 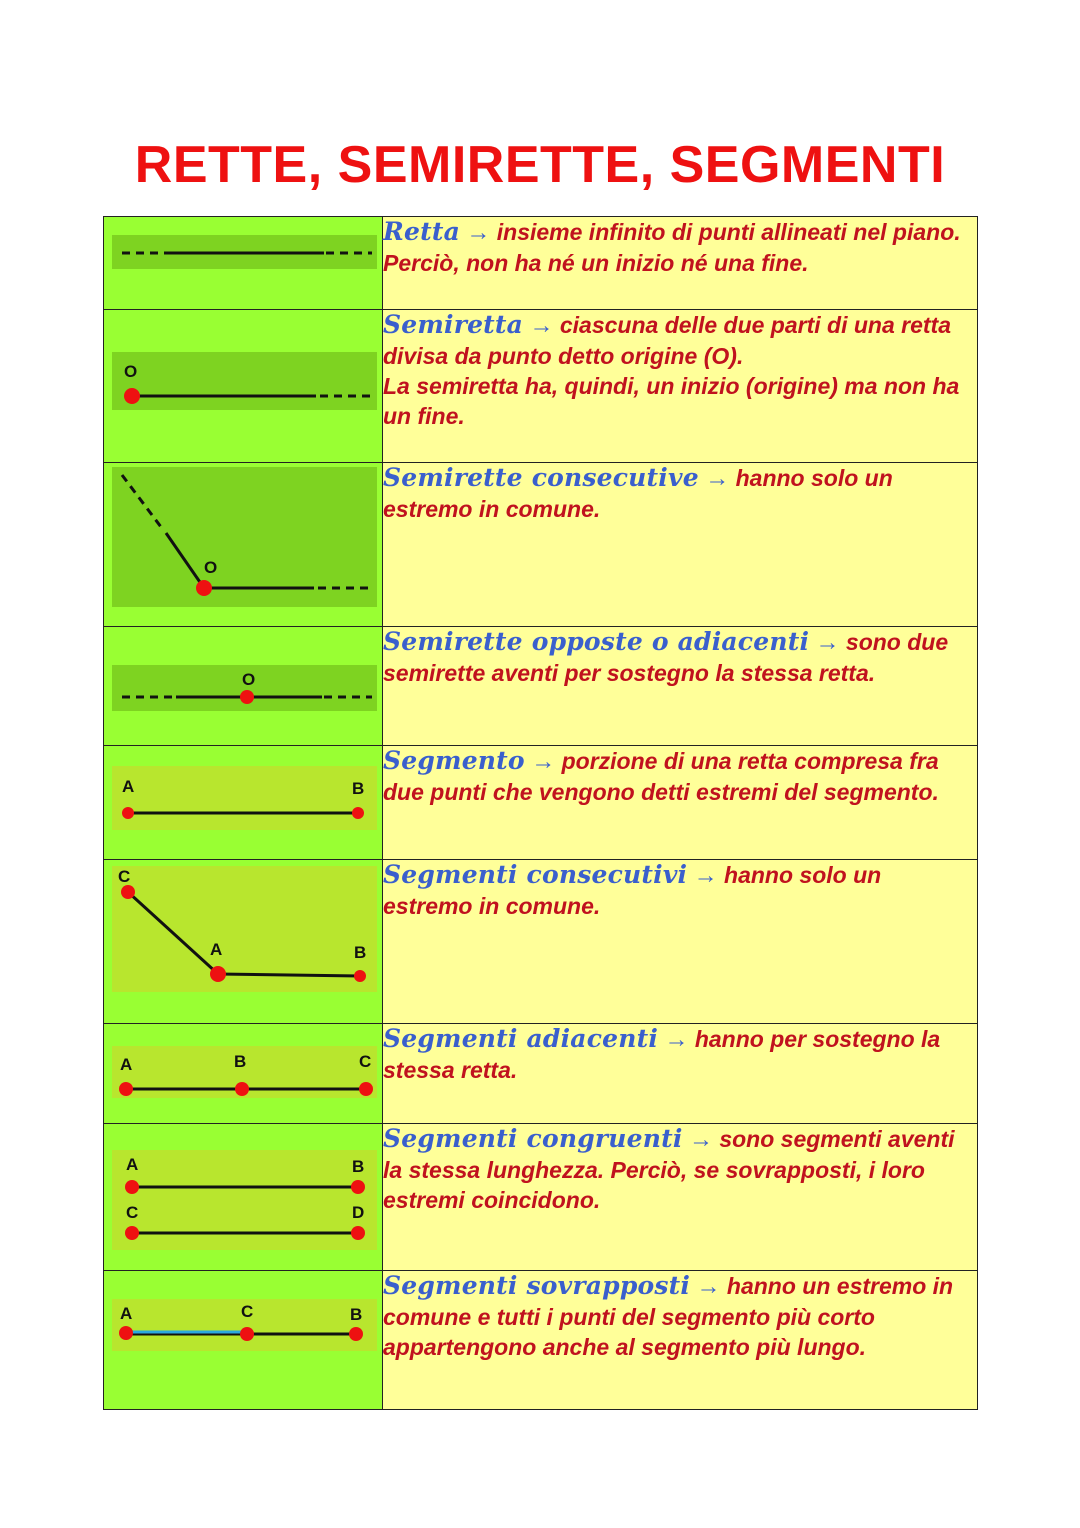 I want to click on term-label: Semirette opposte o adiacenti, so click(x=596, y=641).